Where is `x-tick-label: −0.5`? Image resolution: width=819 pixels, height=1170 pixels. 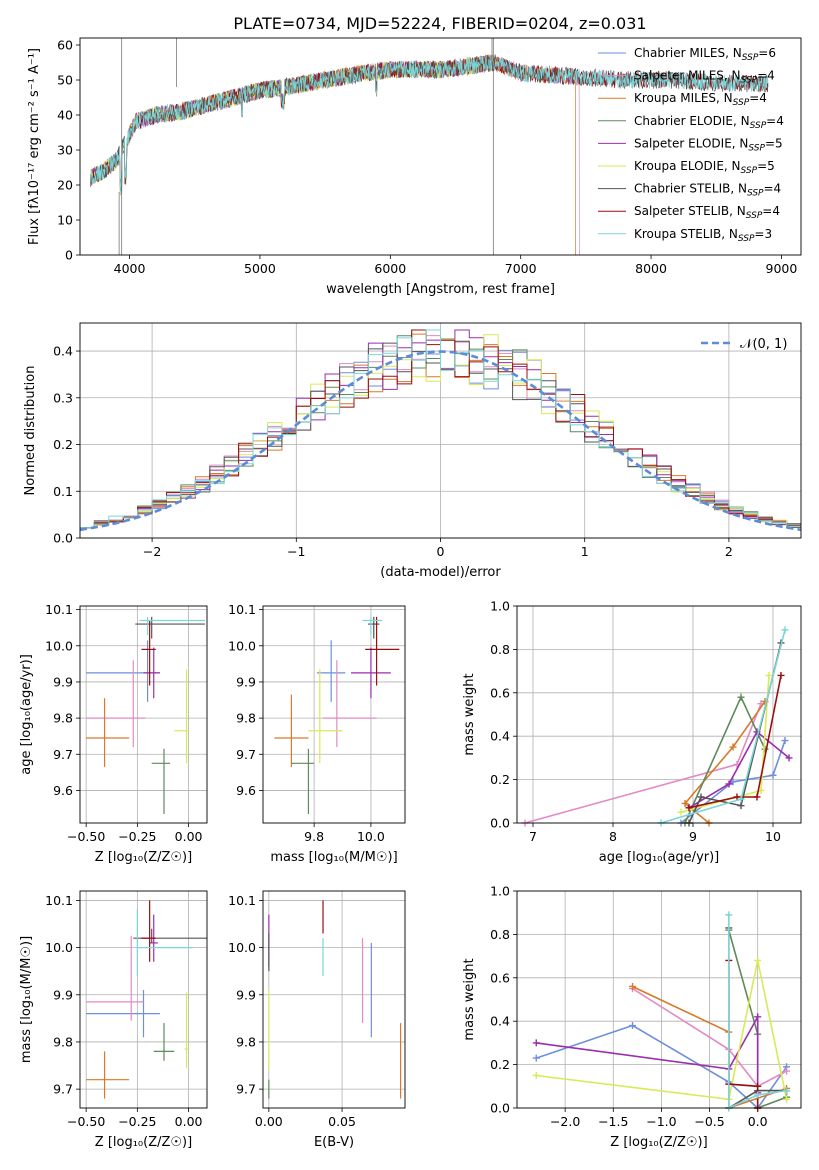
x-tick-label: −0.5 is located at coordinates (709, 1121).